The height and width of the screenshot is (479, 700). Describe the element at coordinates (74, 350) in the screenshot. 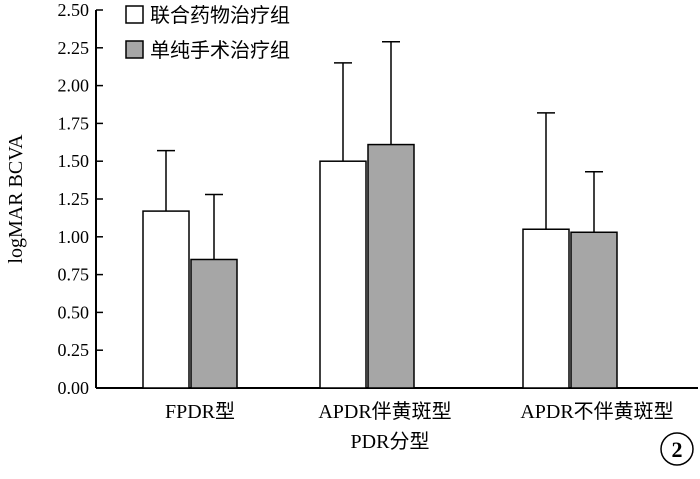

I see `y-tick-label: 0.25` at that location.